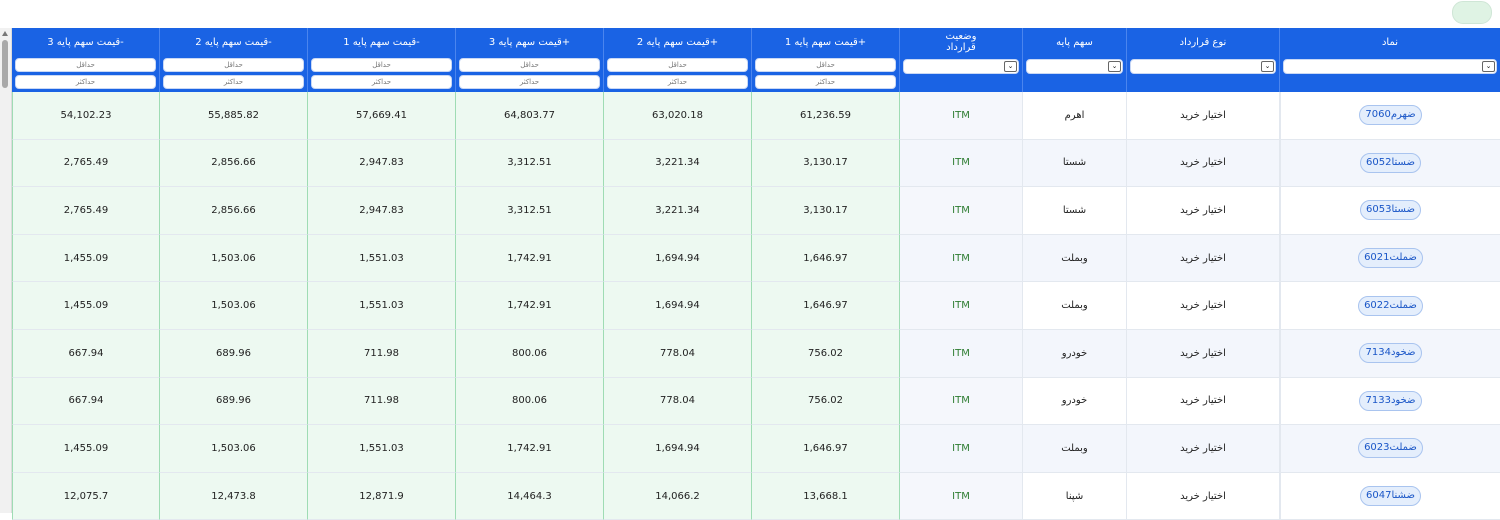  What do you see at coordinates (86, 115) in the screenshot?
I see `cell-value: 54,102.23` at bounding box center [86, 115].